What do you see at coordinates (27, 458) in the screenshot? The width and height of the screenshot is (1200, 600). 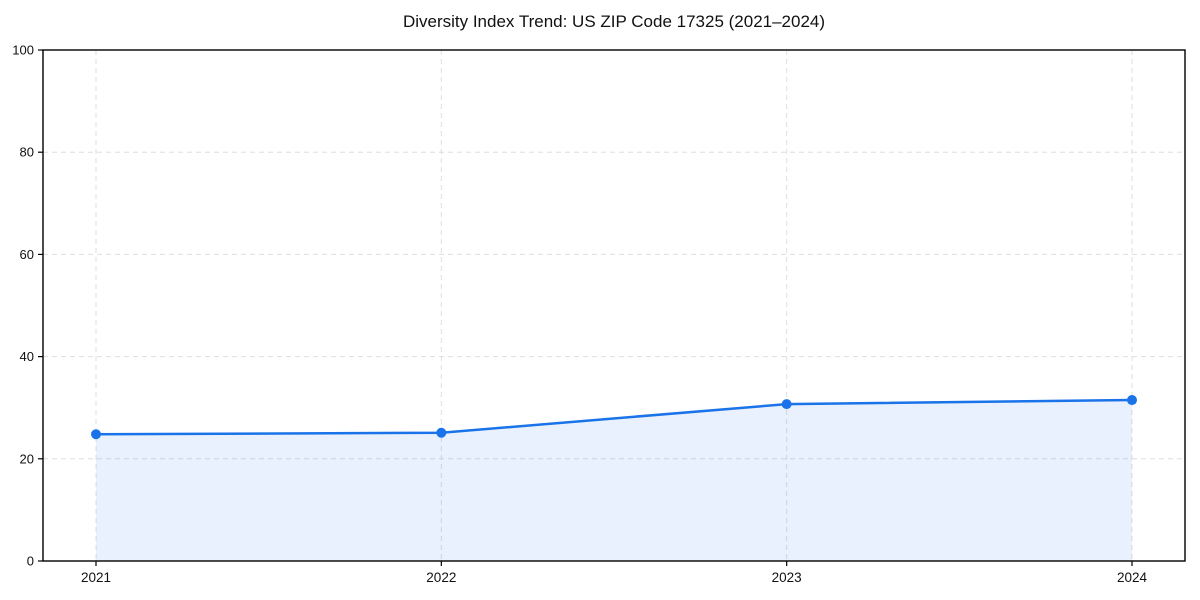 I see `y-tick-label: 20` at bounding box center [27, 458].